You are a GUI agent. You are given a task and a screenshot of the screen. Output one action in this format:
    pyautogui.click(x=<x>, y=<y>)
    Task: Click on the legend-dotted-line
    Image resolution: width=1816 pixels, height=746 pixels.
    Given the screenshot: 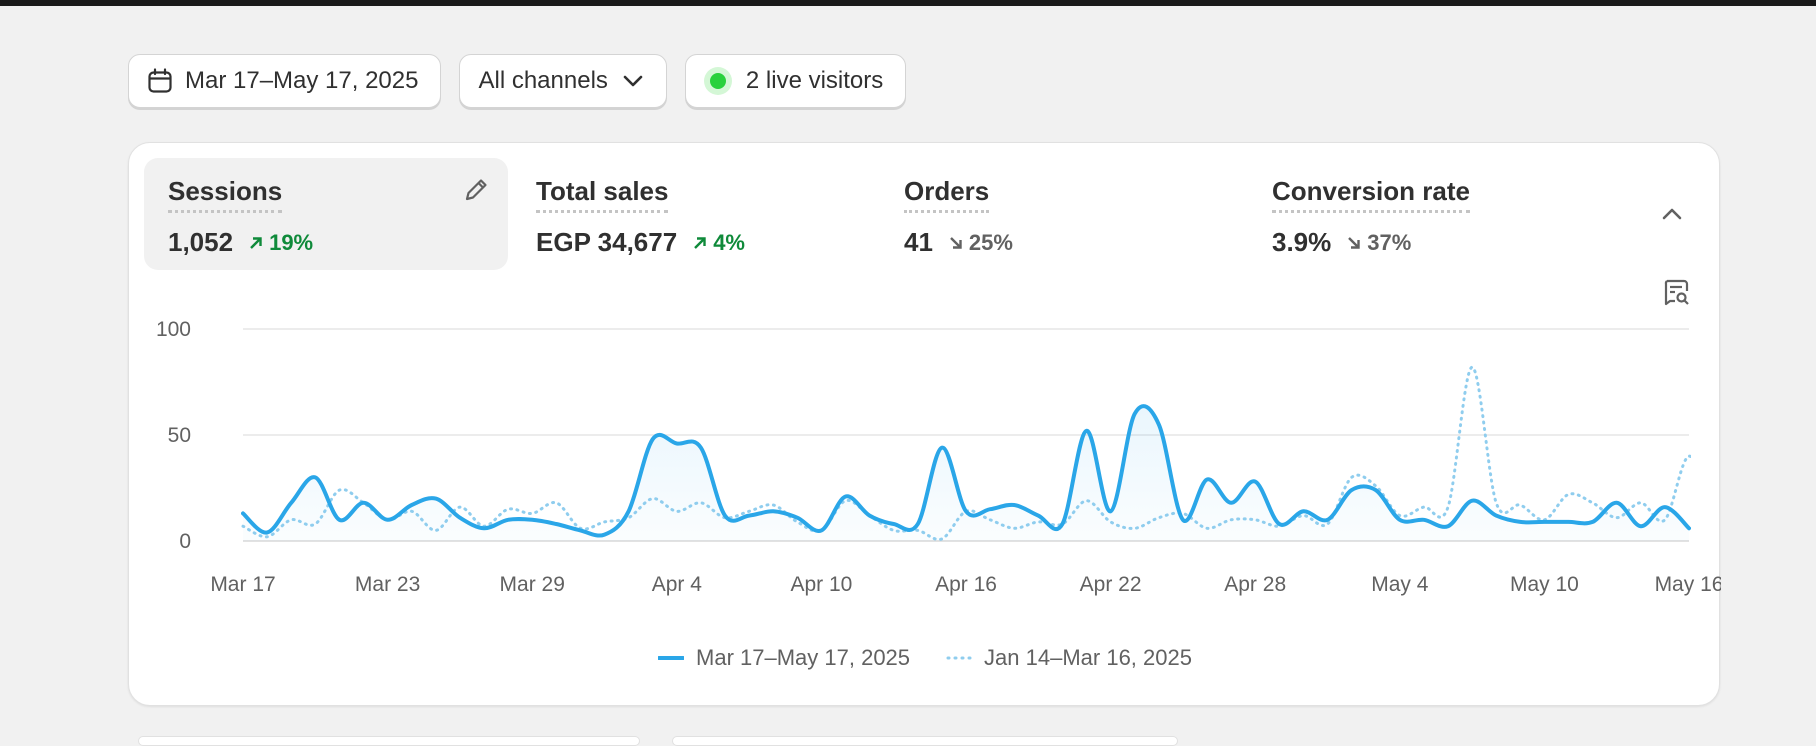 What is the action you would take?
    pyautogui.click(x=959, y=658)
    